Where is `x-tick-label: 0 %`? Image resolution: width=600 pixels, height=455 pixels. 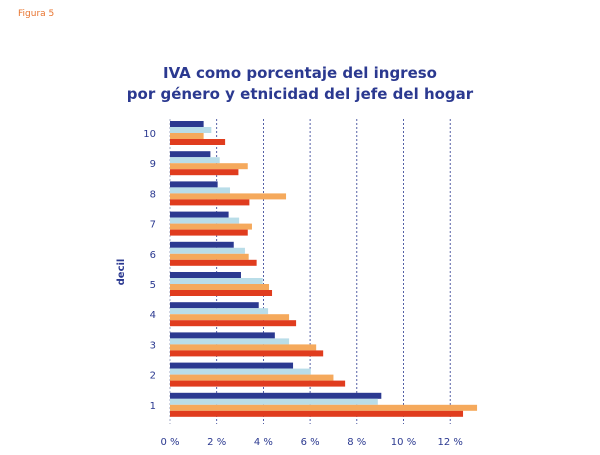
x-tick-label: 0 % is located at coordinates (169, 442).